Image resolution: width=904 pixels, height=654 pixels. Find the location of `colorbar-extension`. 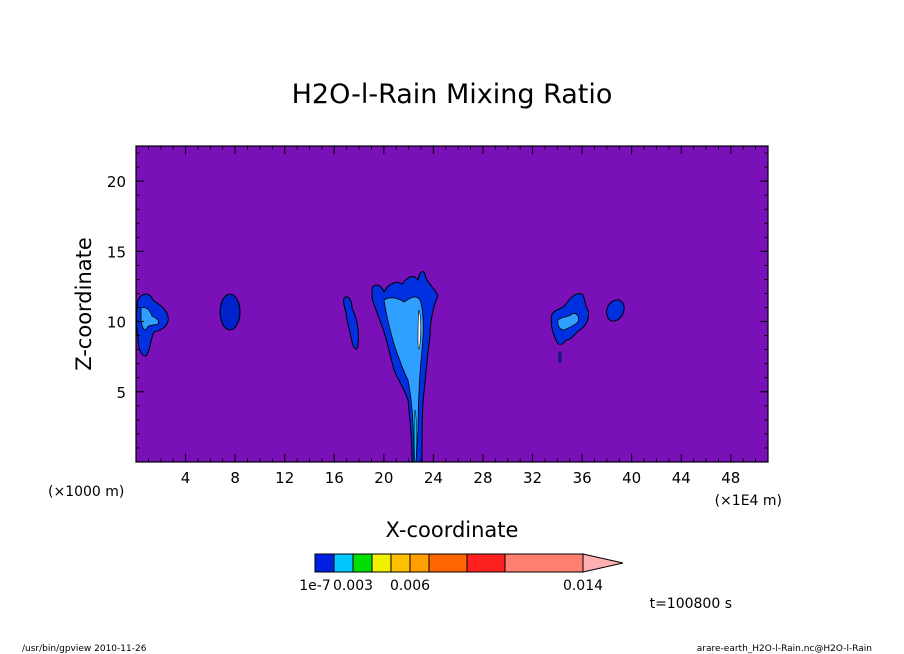

colorbar-extension is located at coordinates (603, 563).